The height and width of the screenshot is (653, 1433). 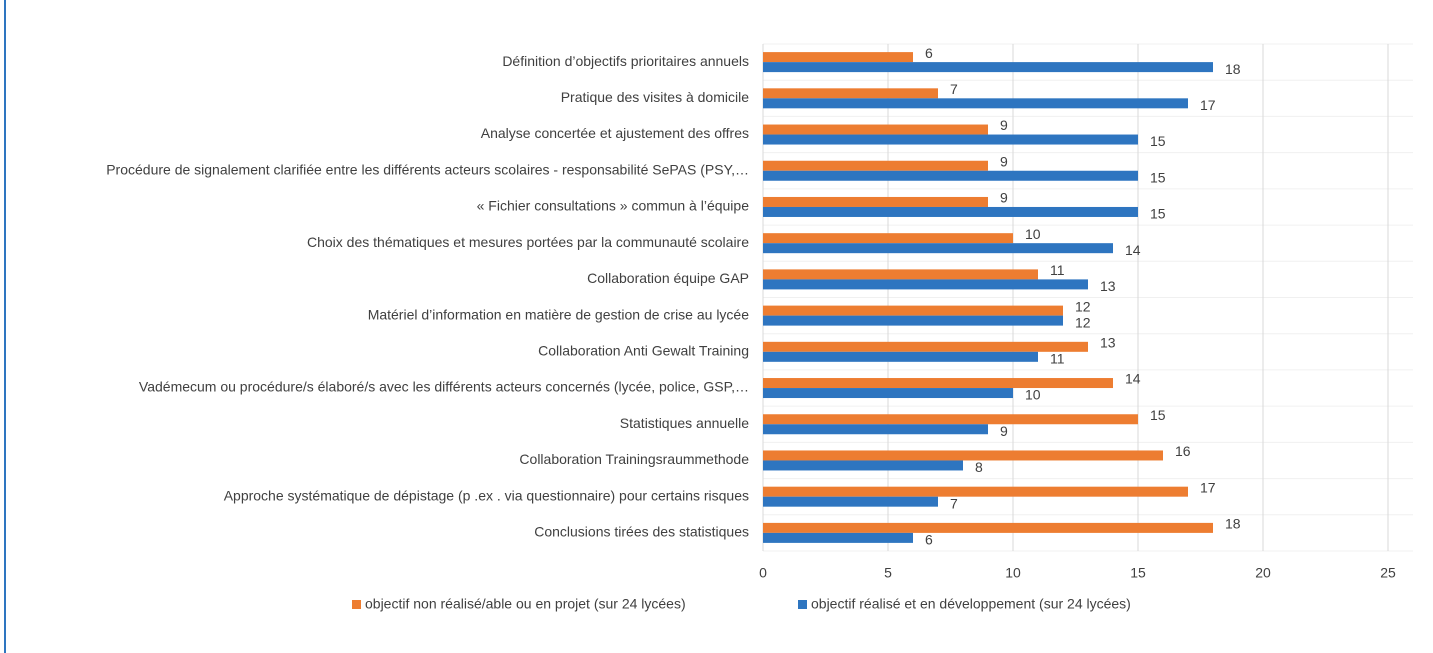 I want to click on value-label: 16, so click(x=1183, y=451).